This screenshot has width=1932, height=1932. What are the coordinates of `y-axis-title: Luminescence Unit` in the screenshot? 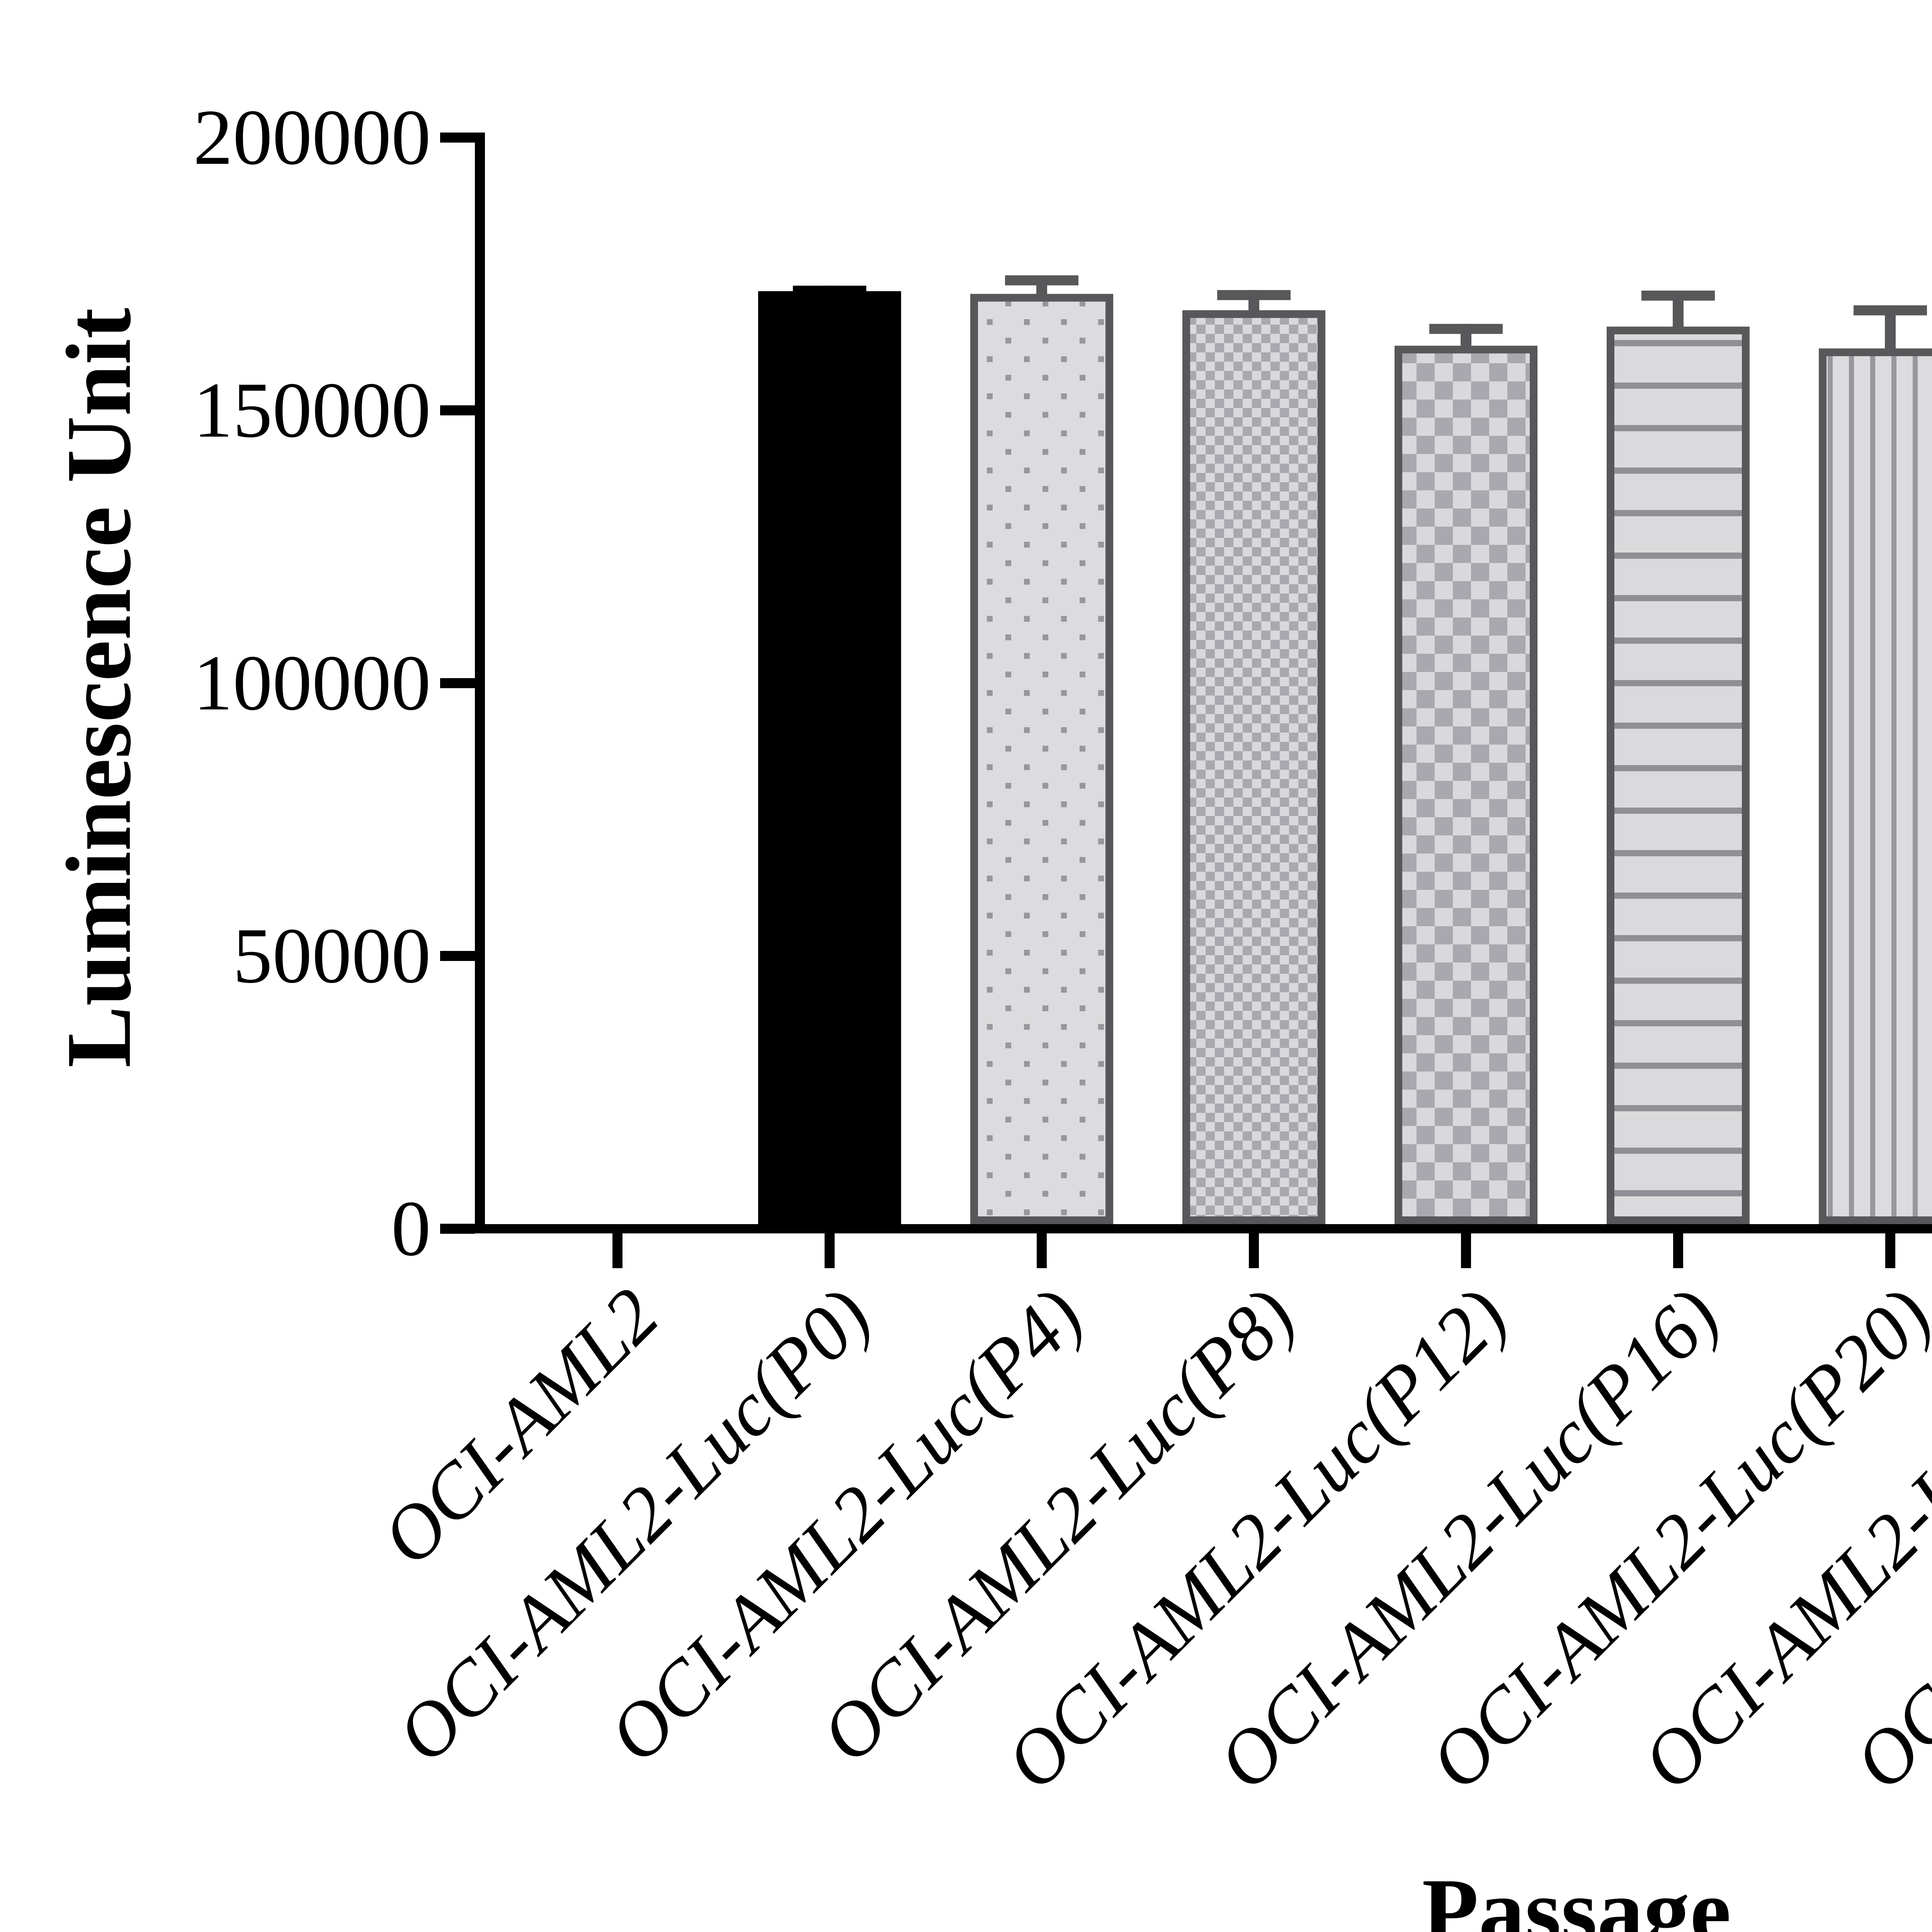 It's located at (98, 688).